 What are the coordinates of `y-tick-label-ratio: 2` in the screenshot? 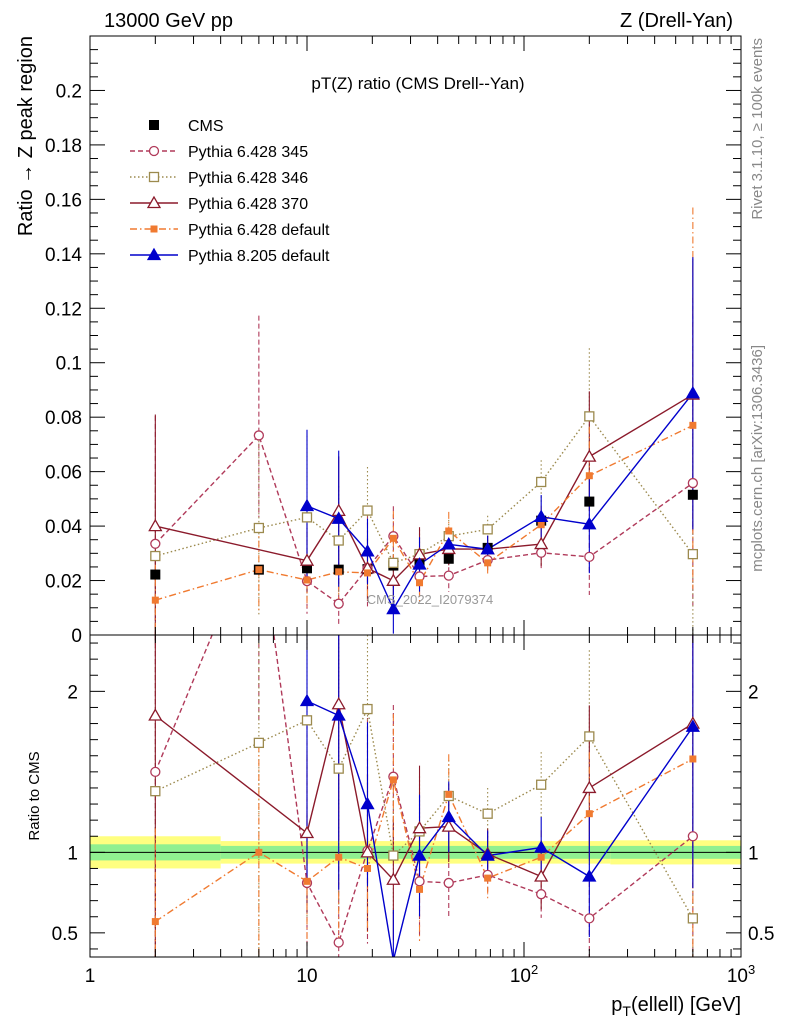 It's located at (72, 692).